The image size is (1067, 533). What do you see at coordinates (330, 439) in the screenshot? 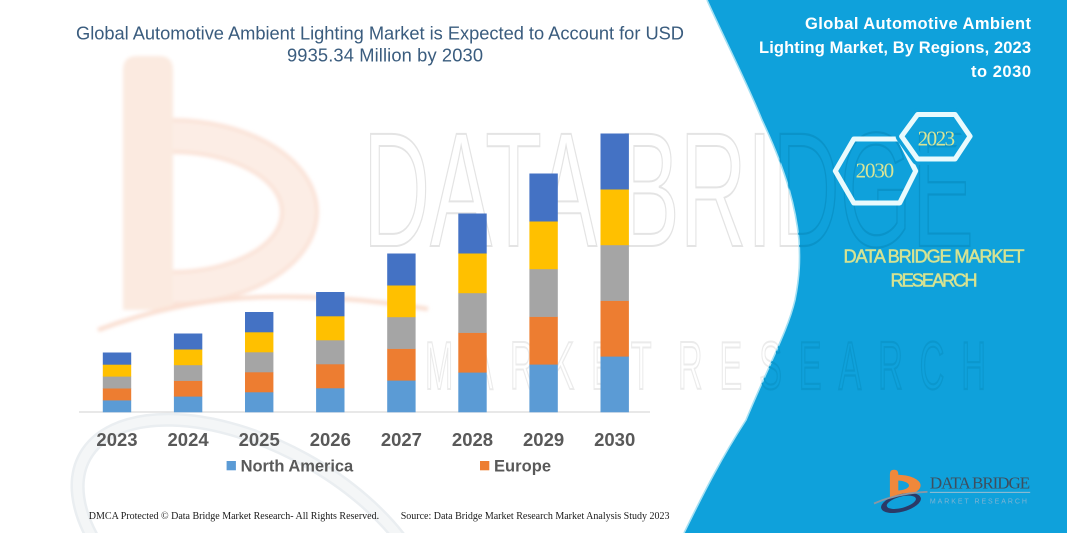
I see `svg-text: 2026` at bounding box center [330, 439].